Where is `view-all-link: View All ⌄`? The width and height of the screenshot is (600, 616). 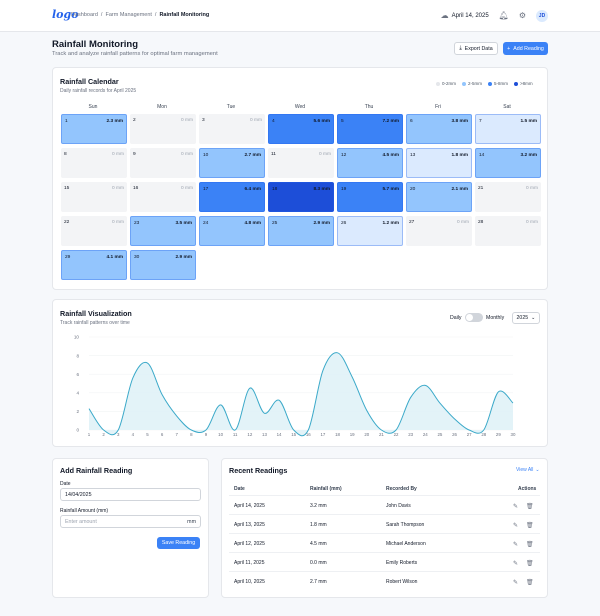
view-all-link: View All ⌄ is located at coordinates (528, 470).